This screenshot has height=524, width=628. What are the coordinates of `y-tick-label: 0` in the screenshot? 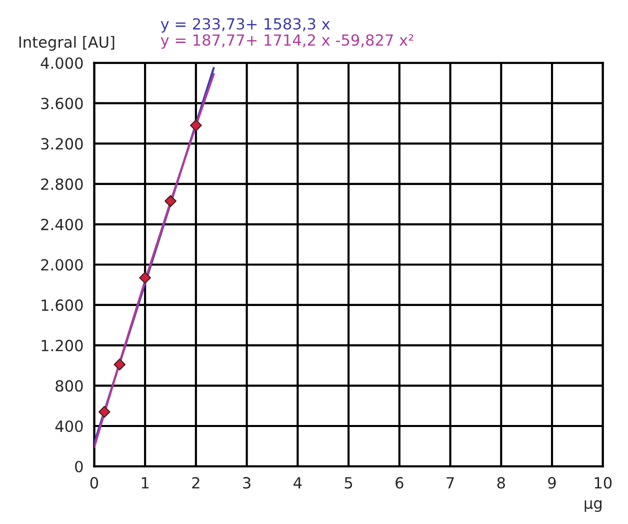 It's located at (79, 466).